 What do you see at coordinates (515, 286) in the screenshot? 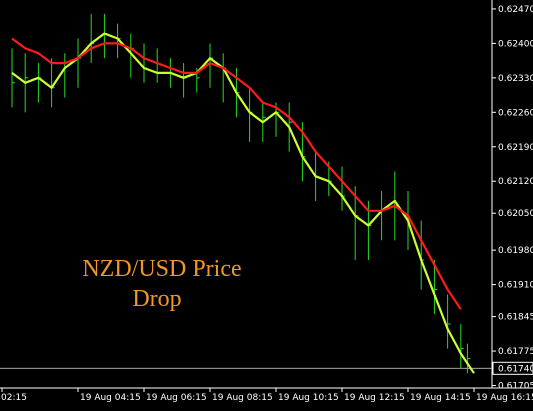
I see `y-tick-label: 0.61910` at bounding box center [515, 286].